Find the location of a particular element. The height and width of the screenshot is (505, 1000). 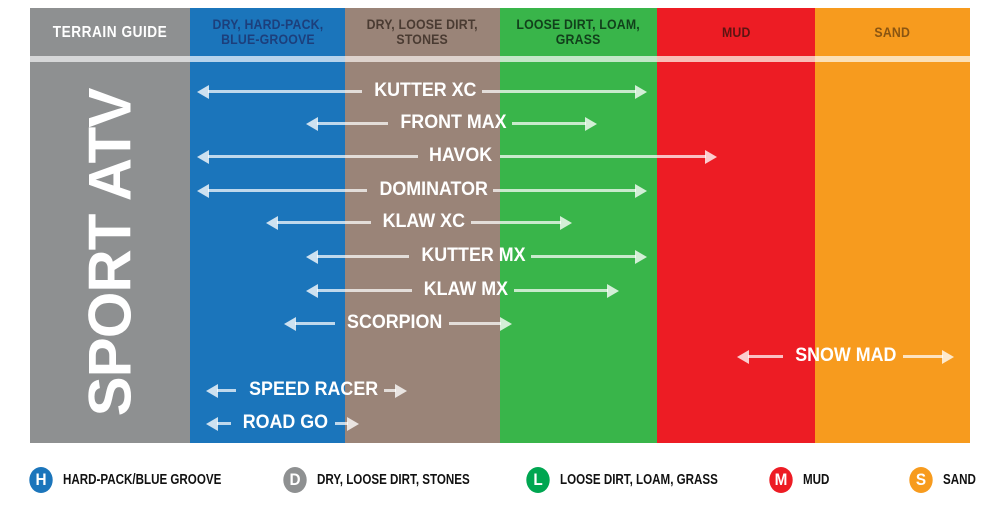

tire-row: KLAW XC is located at coordinates (500, 222).